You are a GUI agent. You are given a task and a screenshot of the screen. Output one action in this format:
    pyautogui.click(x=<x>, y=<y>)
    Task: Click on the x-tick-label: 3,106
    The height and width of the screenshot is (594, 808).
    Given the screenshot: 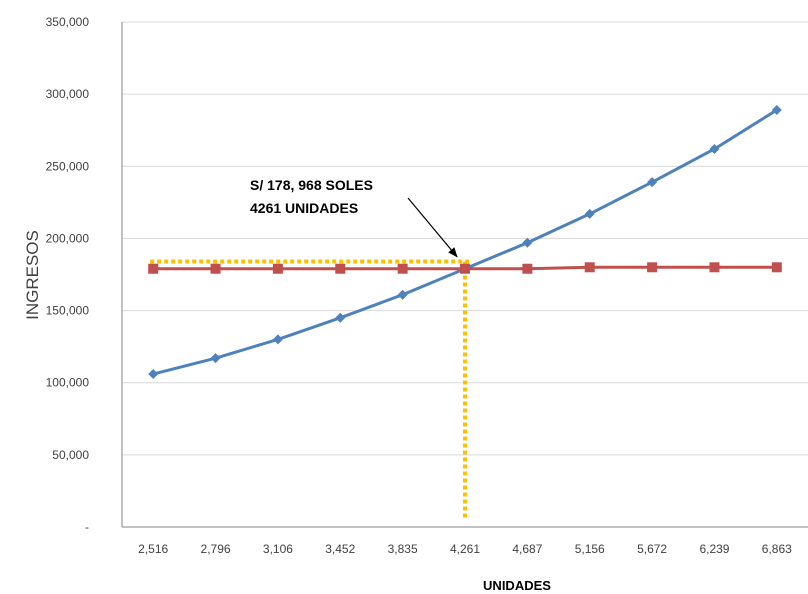 What is the action you would take?
    pyautogui.click(x=278, y=549)
    